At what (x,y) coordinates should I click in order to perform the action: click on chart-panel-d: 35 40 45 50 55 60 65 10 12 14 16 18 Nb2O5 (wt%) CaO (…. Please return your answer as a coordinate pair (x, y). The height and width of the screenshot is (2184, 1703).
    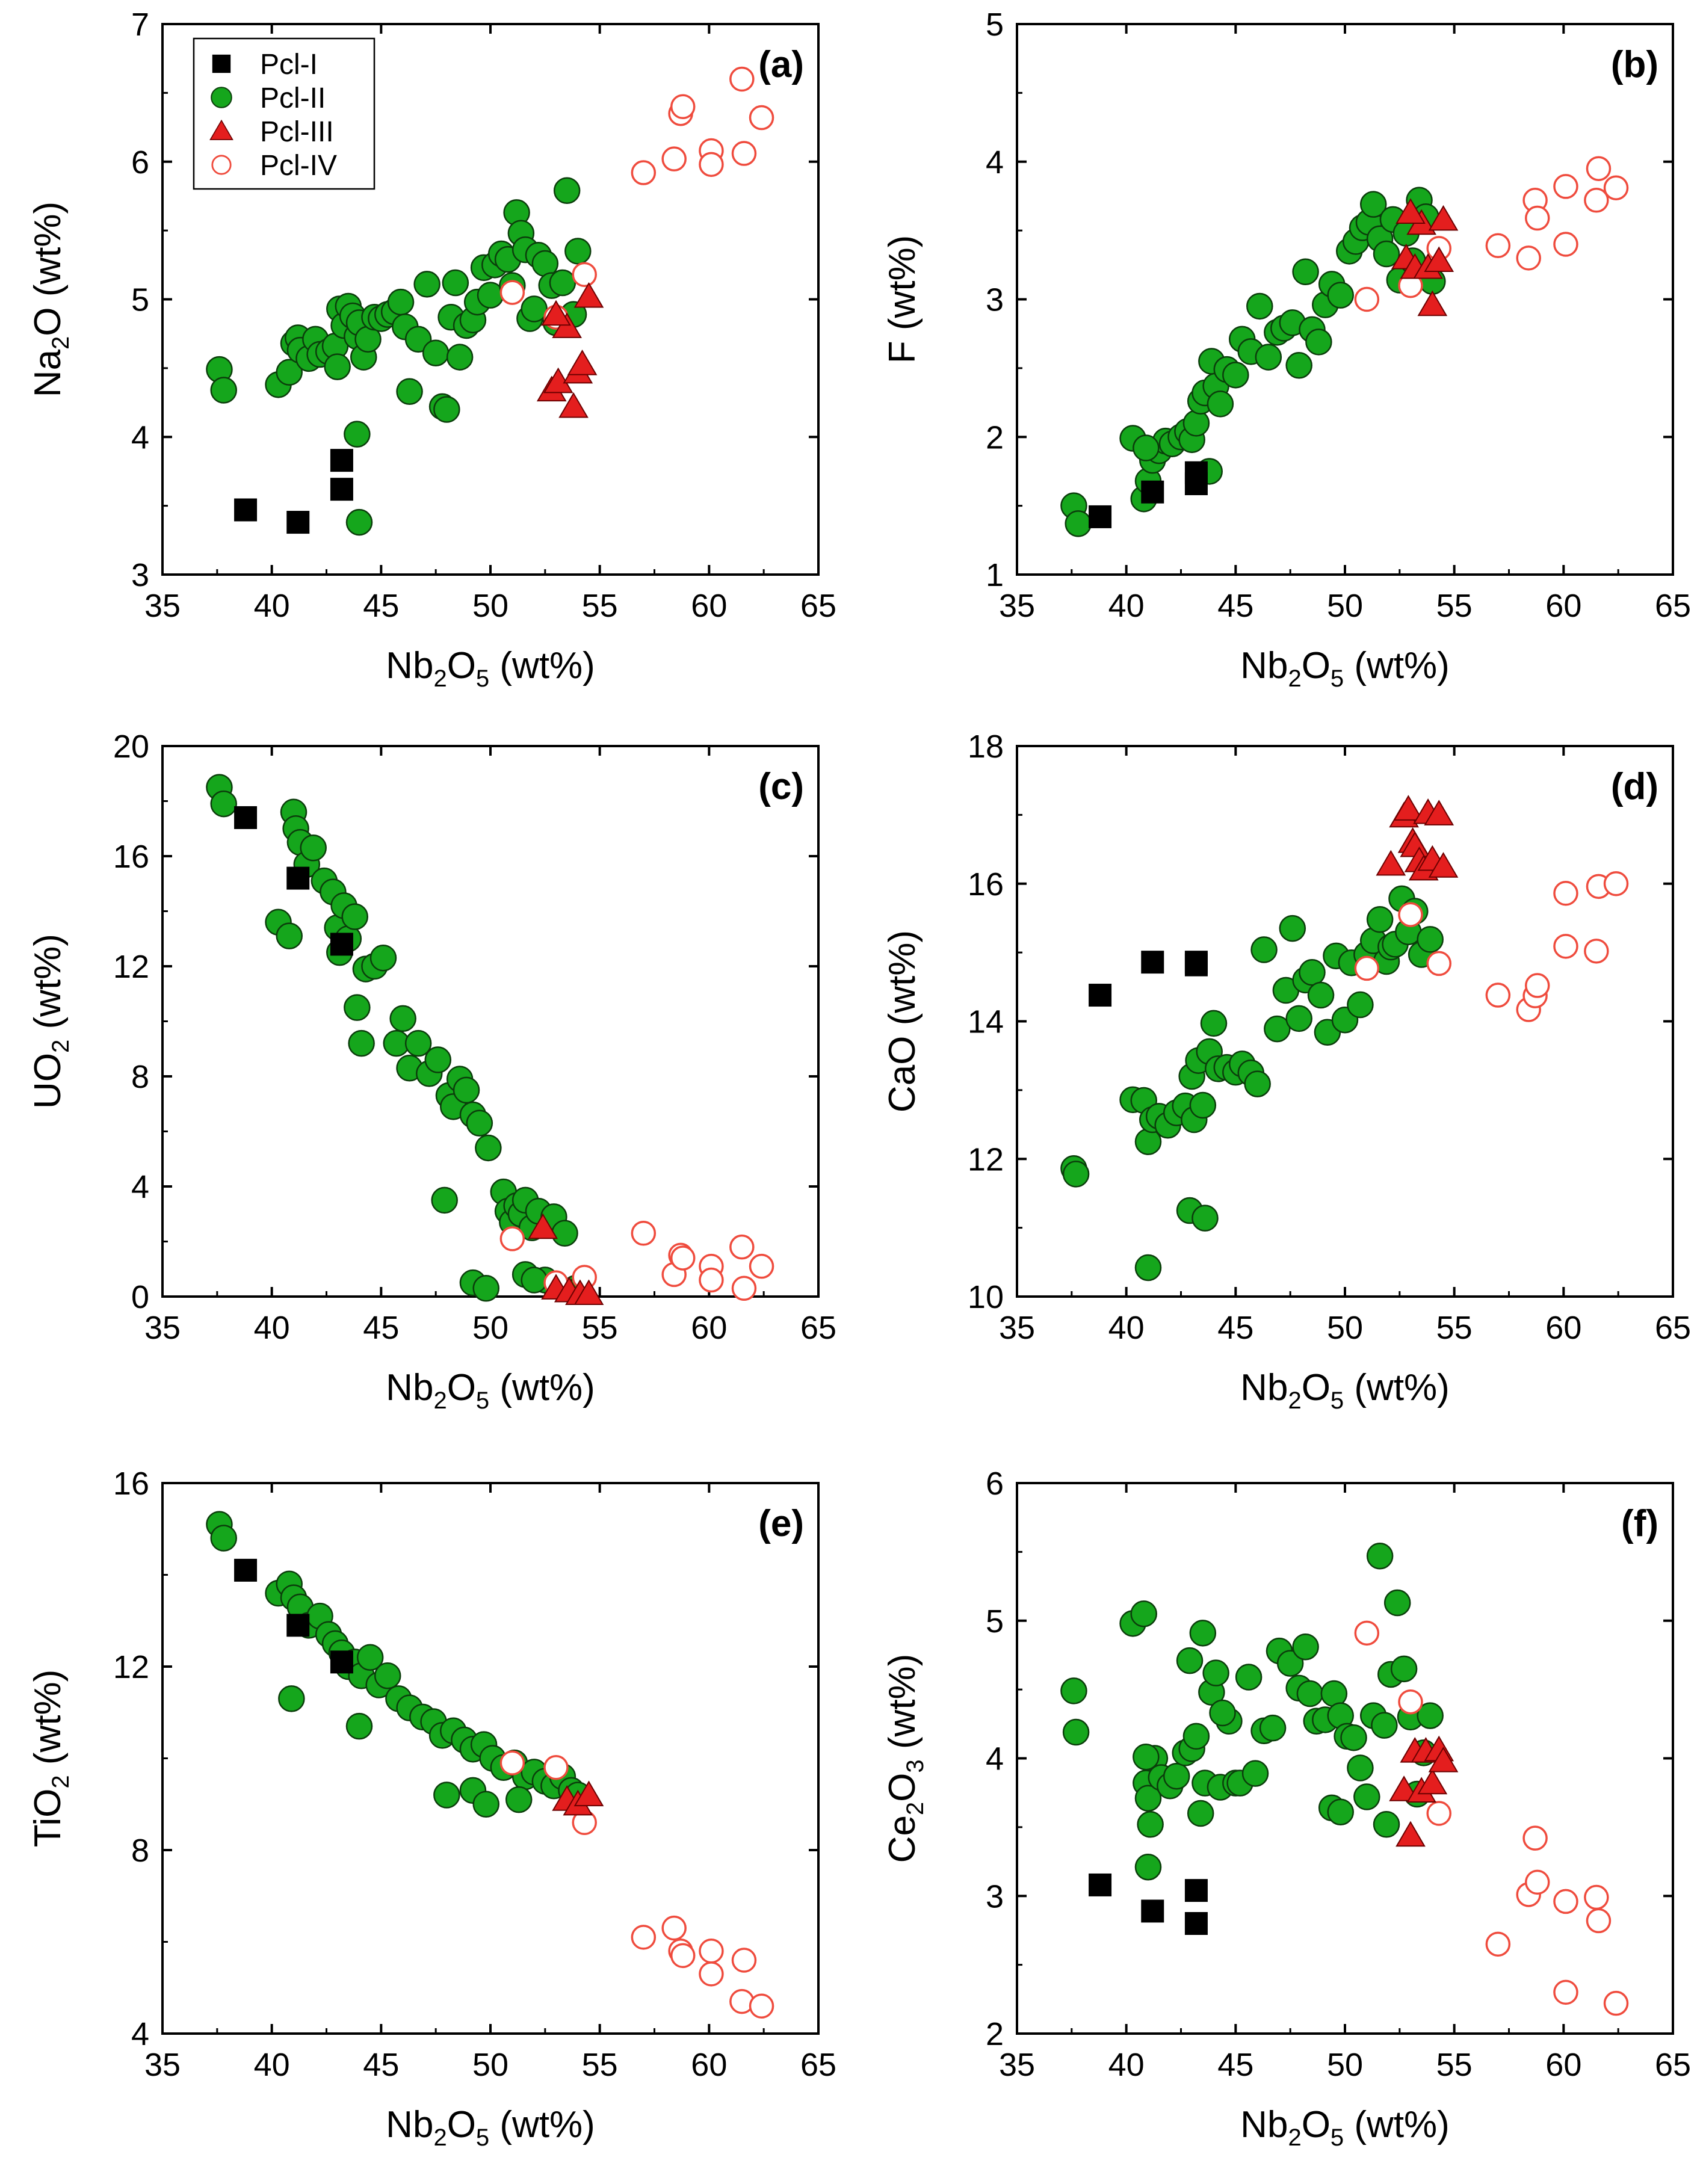
    Looking at the image, I should click on (1286, 1072).